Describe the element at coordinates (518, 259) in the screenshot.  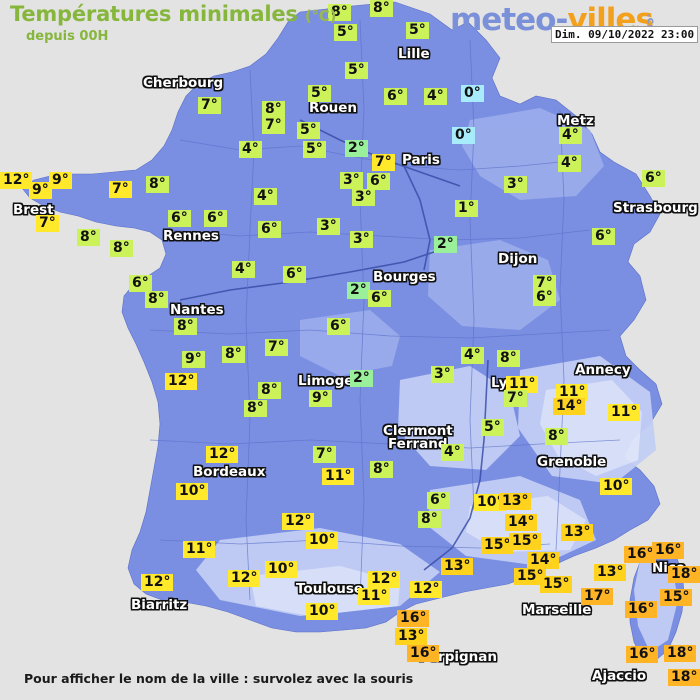
I see `city-label: Dijon` at that location.